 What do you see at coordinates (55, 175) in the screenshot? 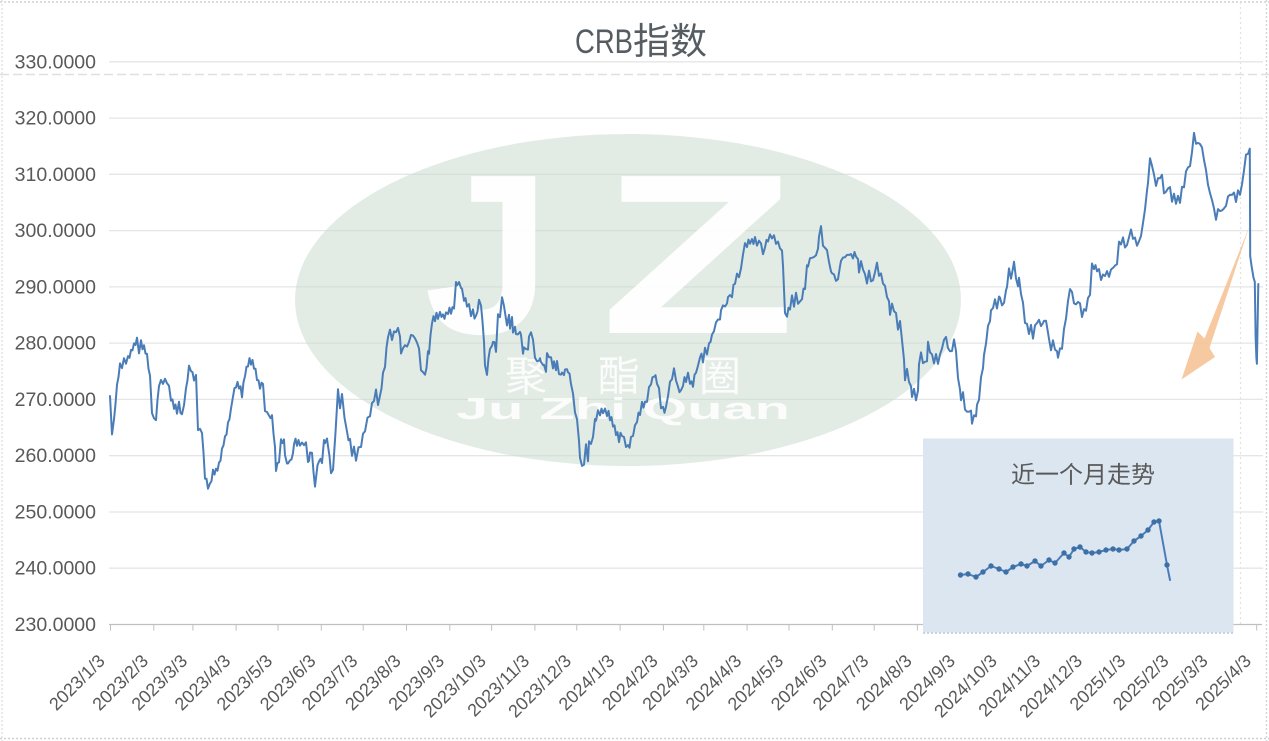
I see `svg-text: 310.0000` at bounding box center [55, 175].